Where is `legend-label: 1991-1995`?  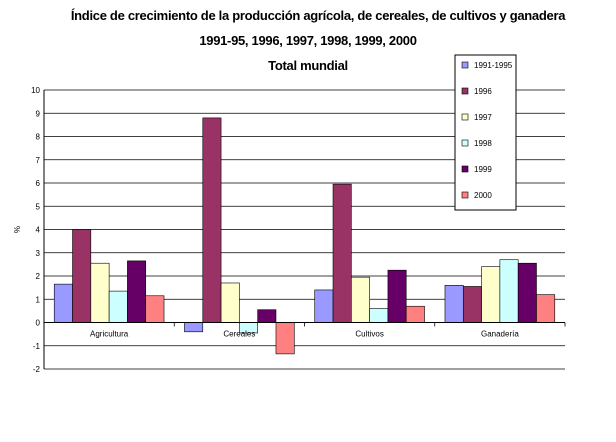 legend-label: 1991-1995 is located at coordinates (493, 65).